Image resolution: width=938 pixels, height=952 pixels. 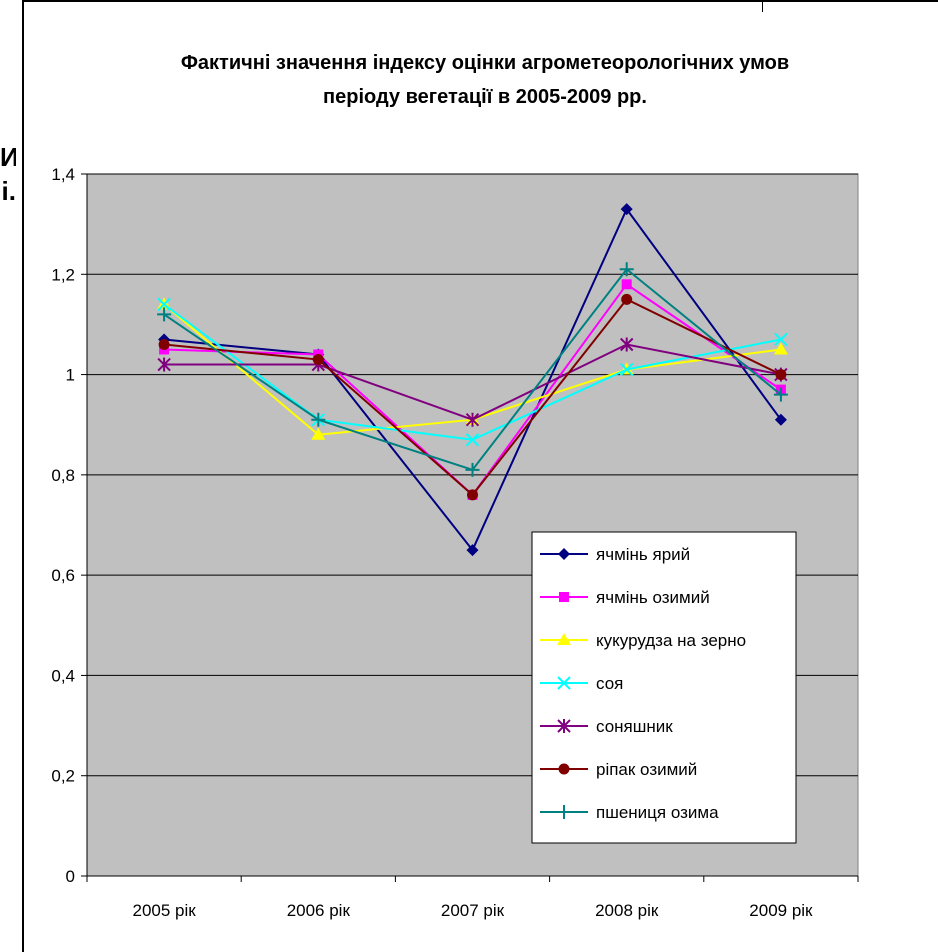 What do you see at coordinates (762, 6) in the screenshot?
I see `page-corner-tick` at bounding box center [762, 6].